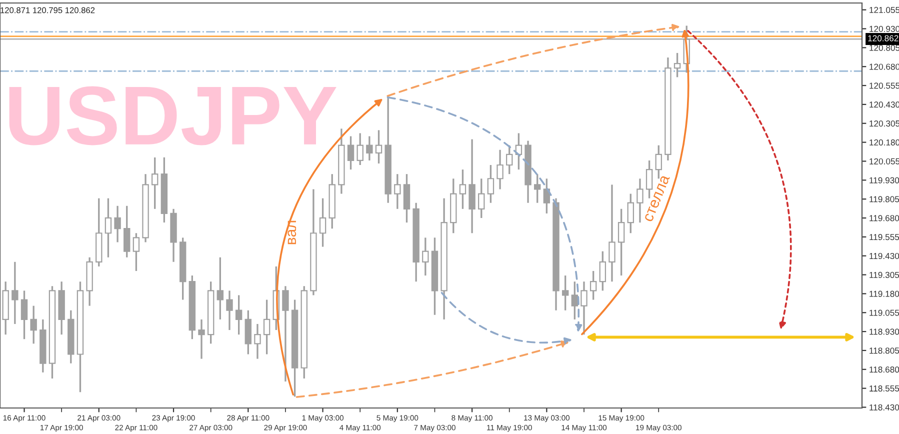 The width and height of the screenshot is (899, 434). Describe the element at coordinates (884, 180) in the screenshot. I see `y-tick-label: 119.930` at that location.